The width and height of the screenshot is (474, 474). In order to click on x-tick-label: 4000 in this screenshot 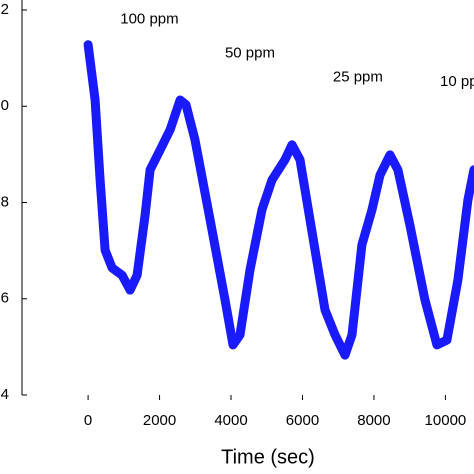, I will do `click(230, 420)`.